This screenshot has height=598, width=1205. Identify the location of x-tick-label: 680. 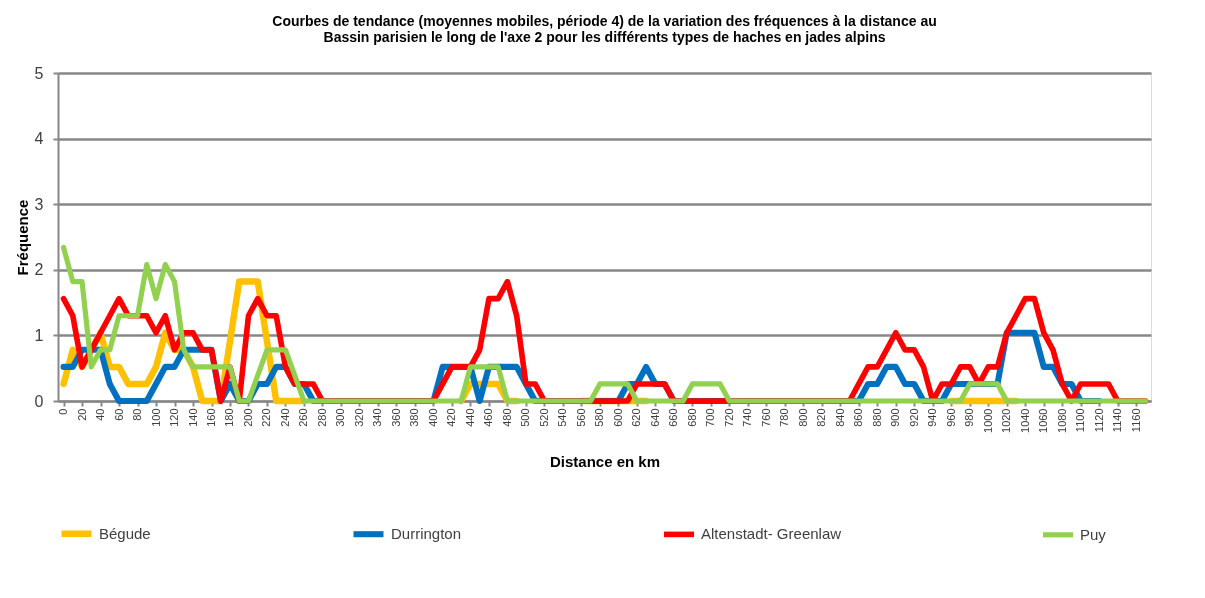
(691, 417).